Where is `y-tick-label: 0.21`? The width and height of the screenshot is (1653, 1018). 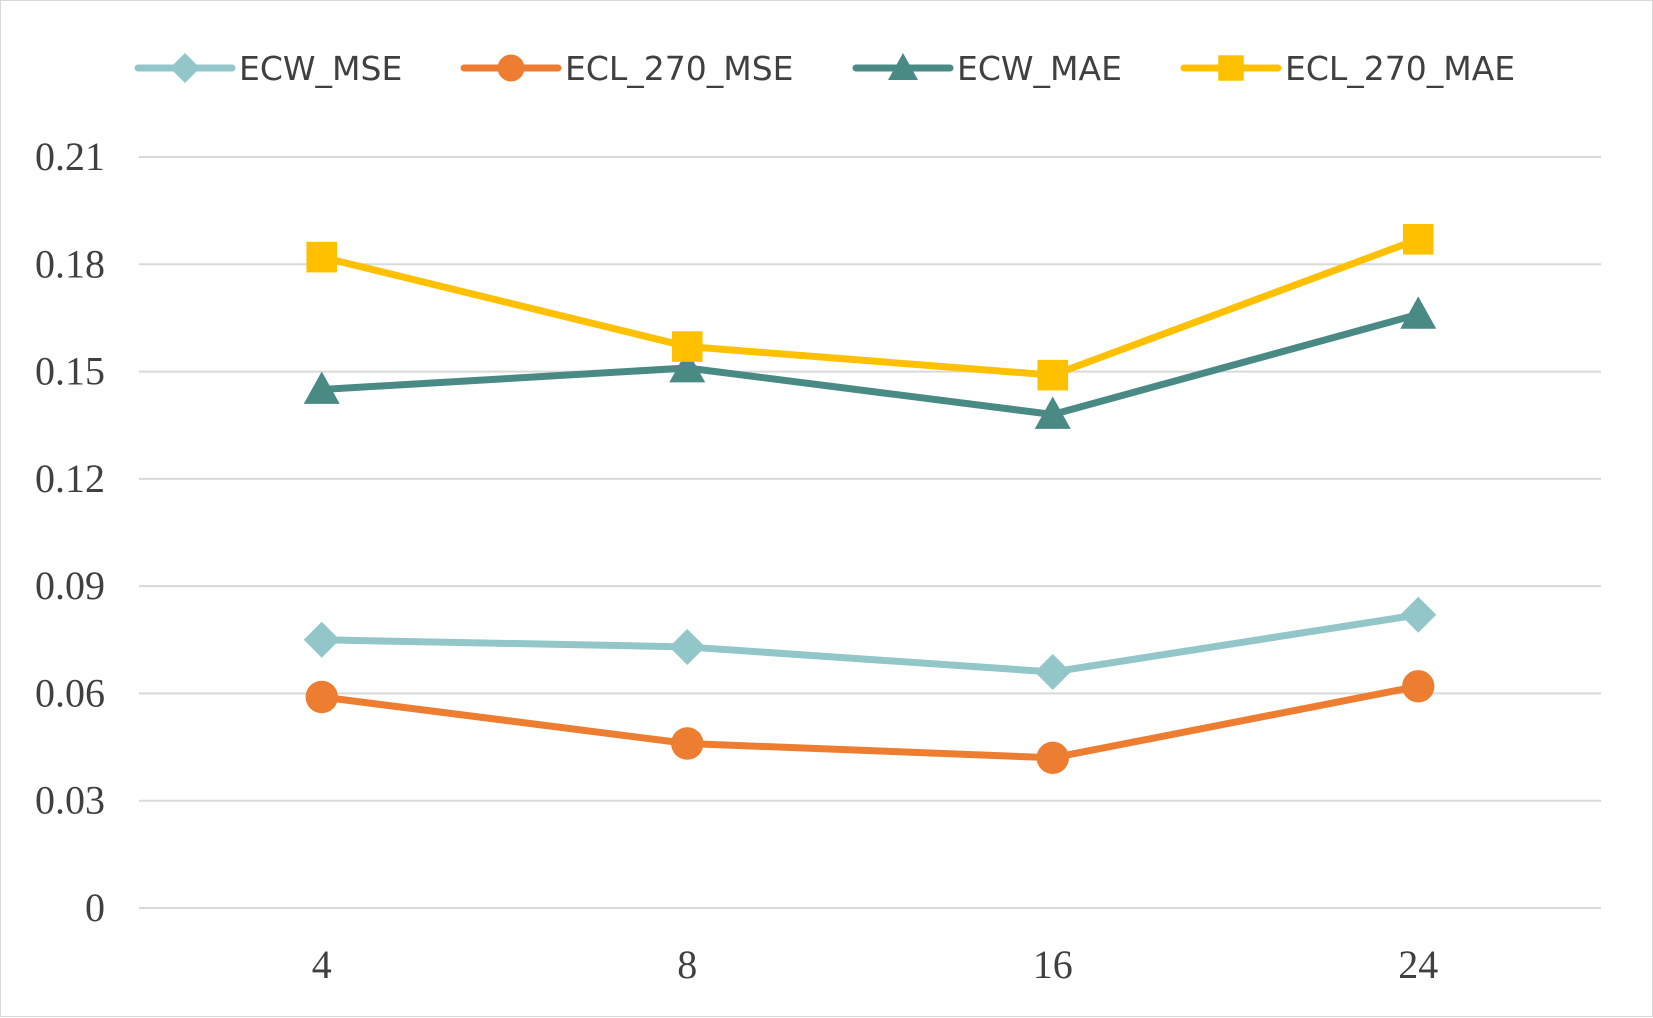
y-tick-label: 0.21 is located at coordinates (70, 156).